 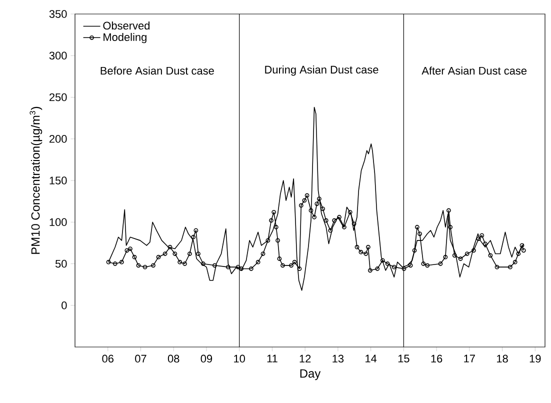 What do you see at coordinates (502, 358) in the screenshot?
I see `x-tick-label: 18` at bounding box center [502, 358].